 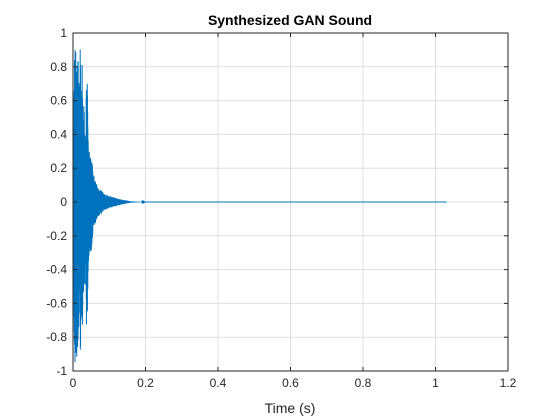 What do you see at coordinates (56, 337) in the screenshot?
I see `y-tick-label: -0.8` at bounding box center [56, 337].